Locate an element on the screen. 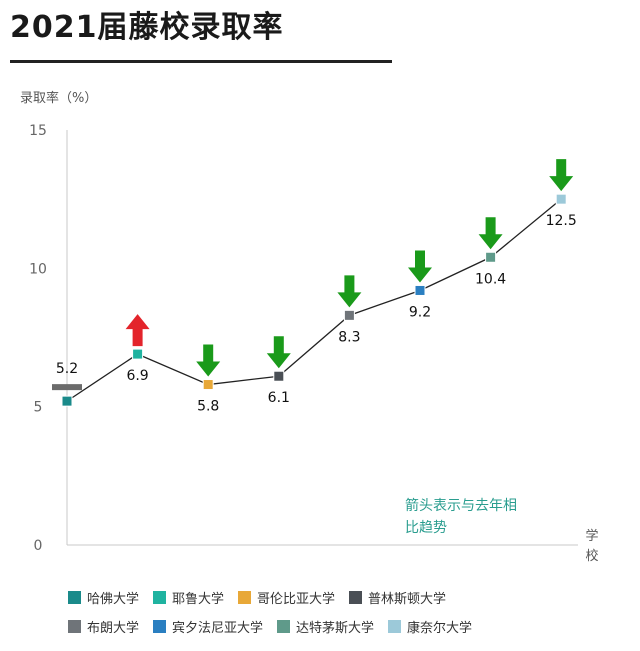  x-axis-label-char: 学 is located at coordinates (591, 536).